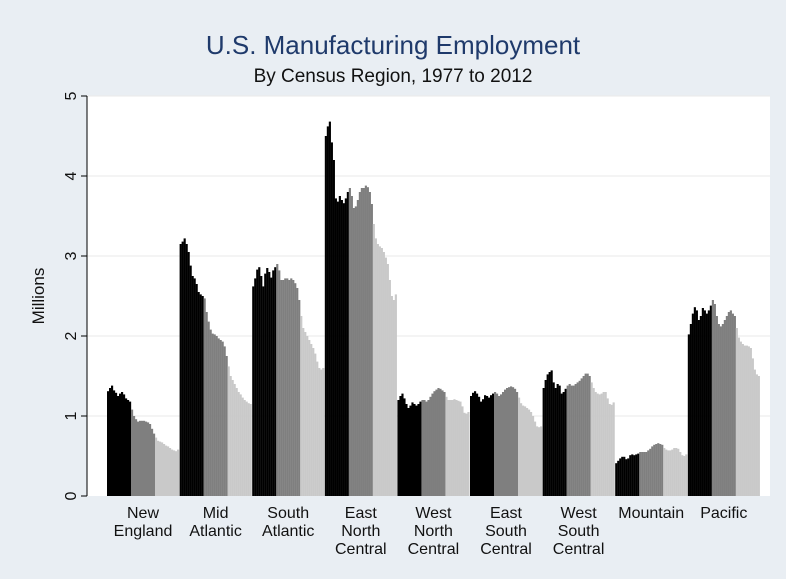 The height and width of the screenshot is (579, 786). Describe the element at coordinates (71, 95) in the screenshot. I see `y-tick-label: 5` at that location.